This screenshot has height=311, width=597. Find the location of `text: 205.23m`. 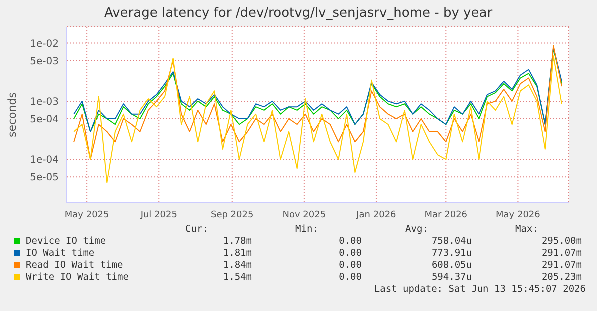

text: 205.23m is located at coordinates (561, 278).